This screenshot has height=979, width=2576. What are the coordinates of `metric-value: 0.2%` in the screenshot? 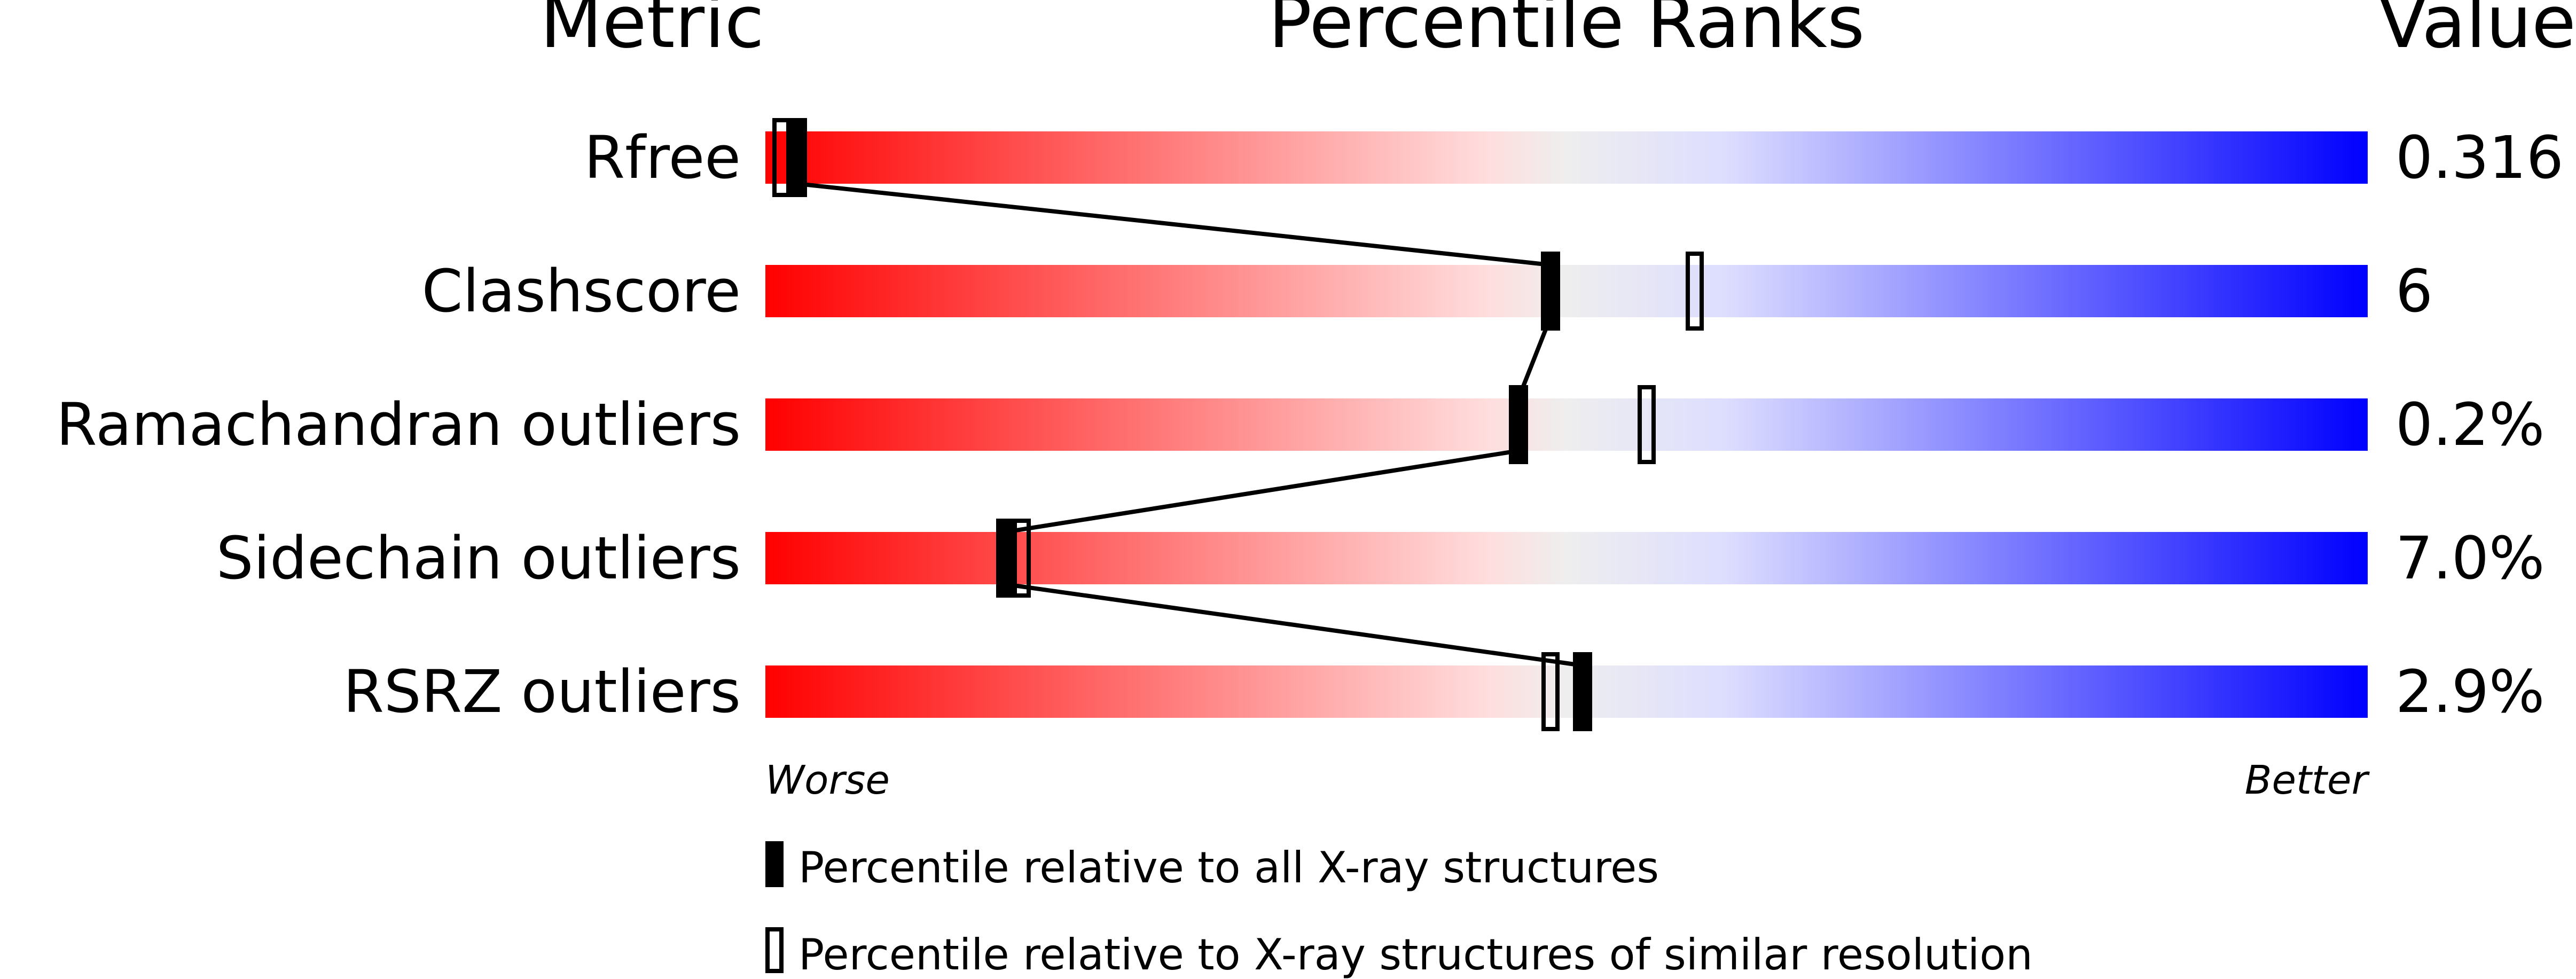 It's located at (2469, 424).